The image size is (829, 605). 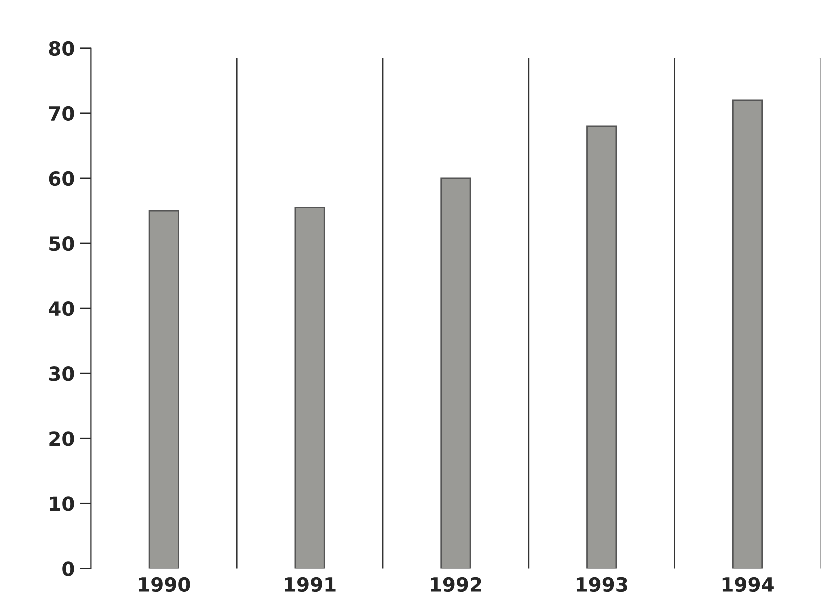 What do you see at coordinates (61, 309) in the screenshot?
I see `y-tick-label: 40` at bounding box center [61, 309].